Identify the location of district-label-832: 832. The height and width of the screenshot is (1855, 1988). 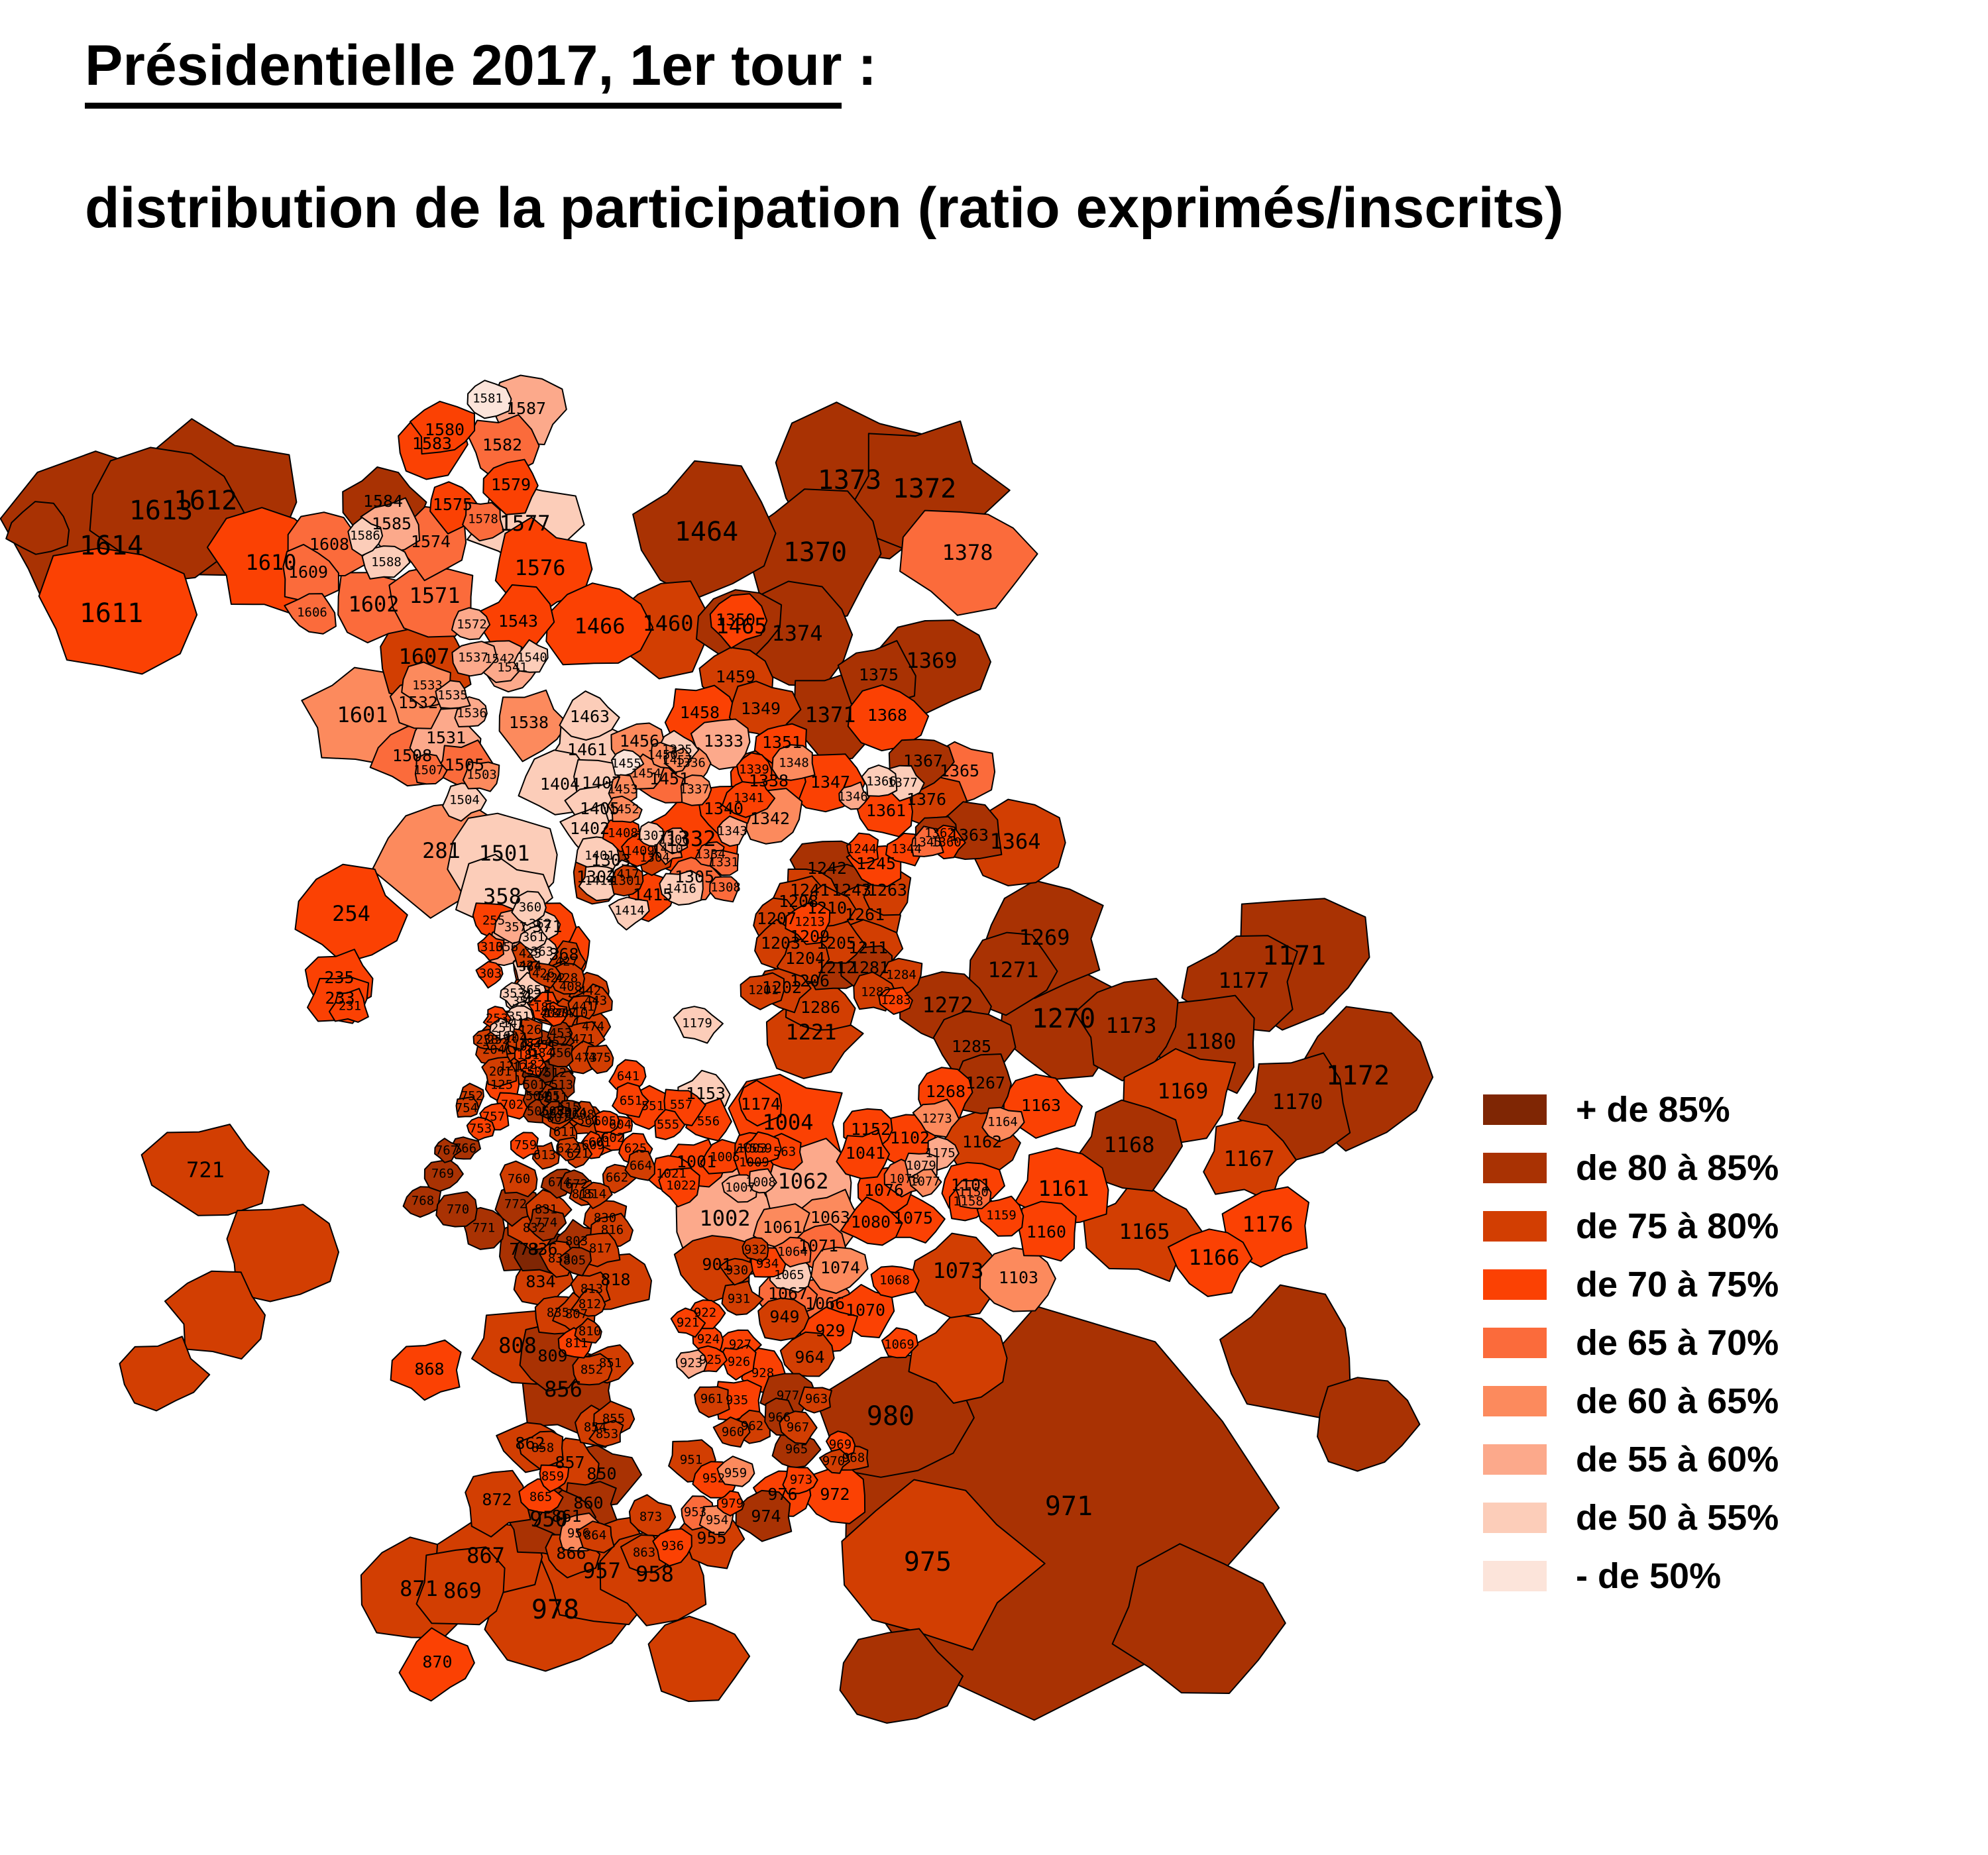
(534, 1228).